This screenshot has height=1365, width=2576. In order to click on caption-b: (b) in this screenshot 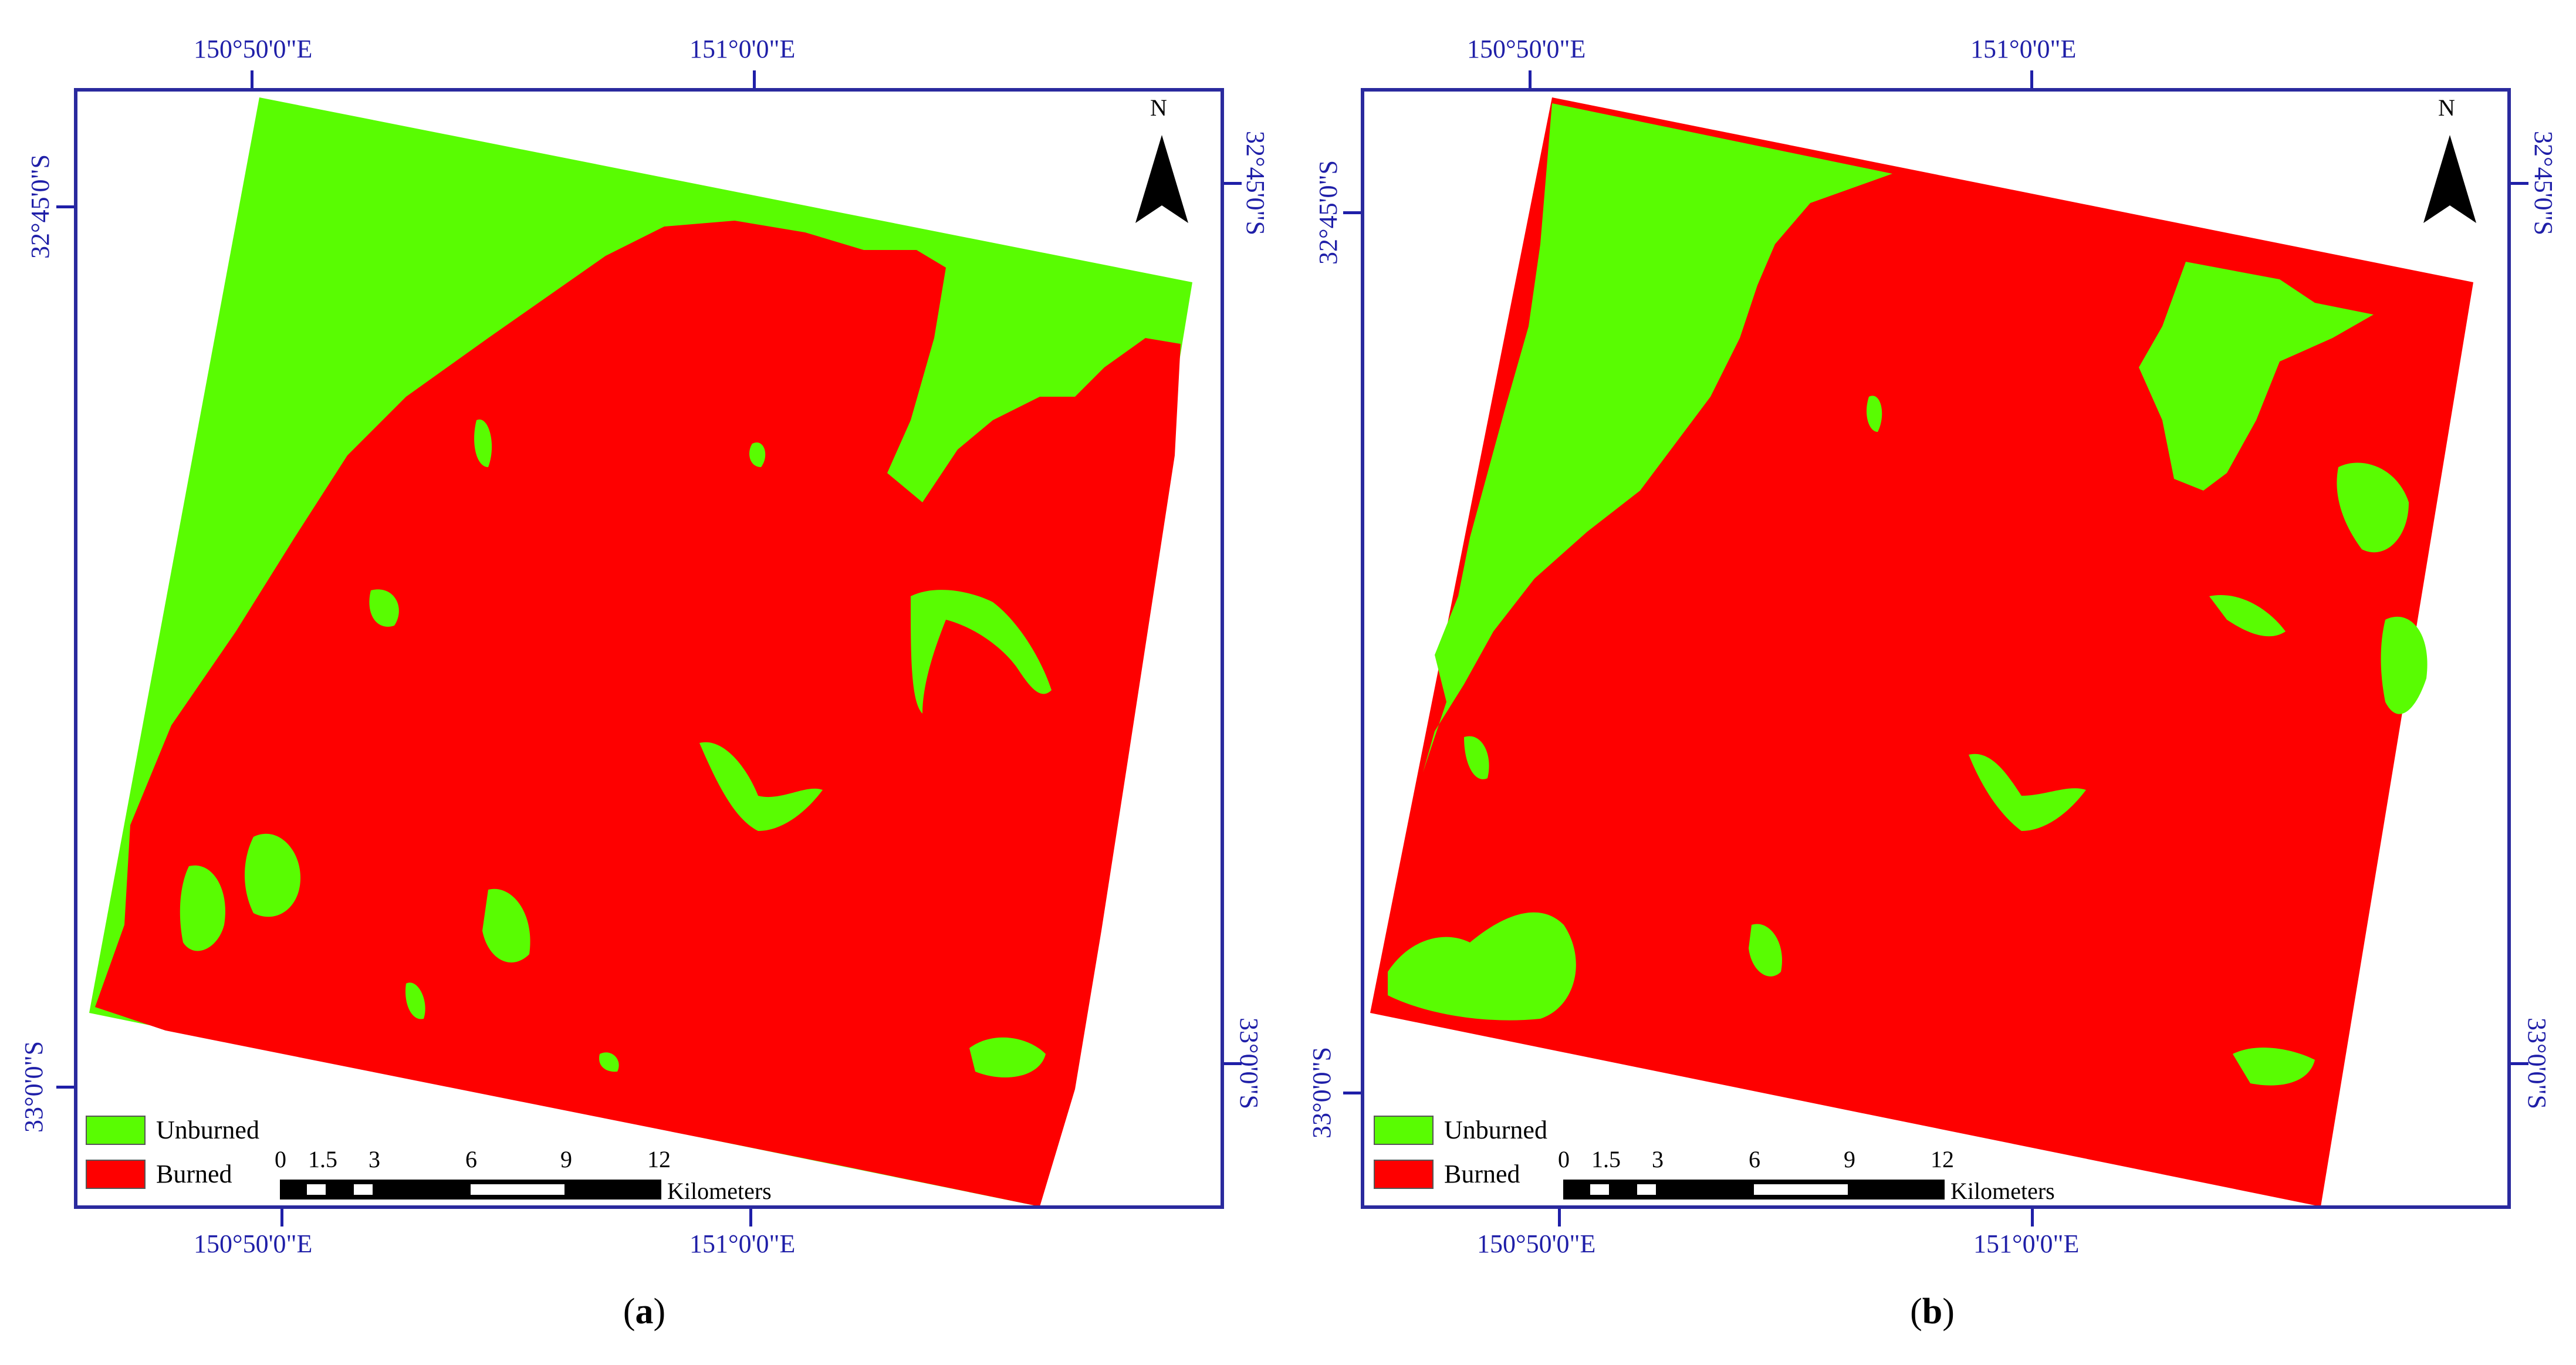, I will do `click(1932, 1312)`.